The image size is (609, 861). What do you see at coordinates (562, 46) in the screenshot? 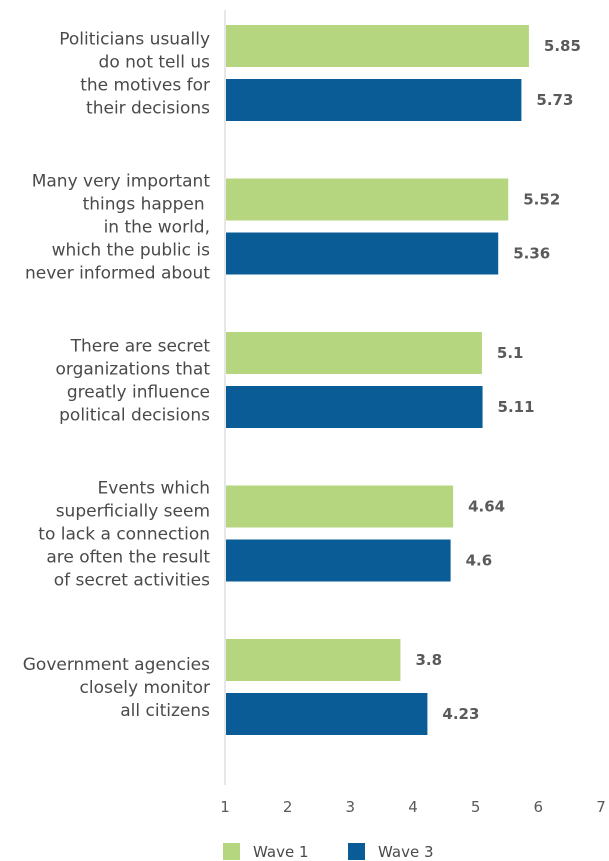
I see `value-label: 5.85` at bounding box center [562, 46].